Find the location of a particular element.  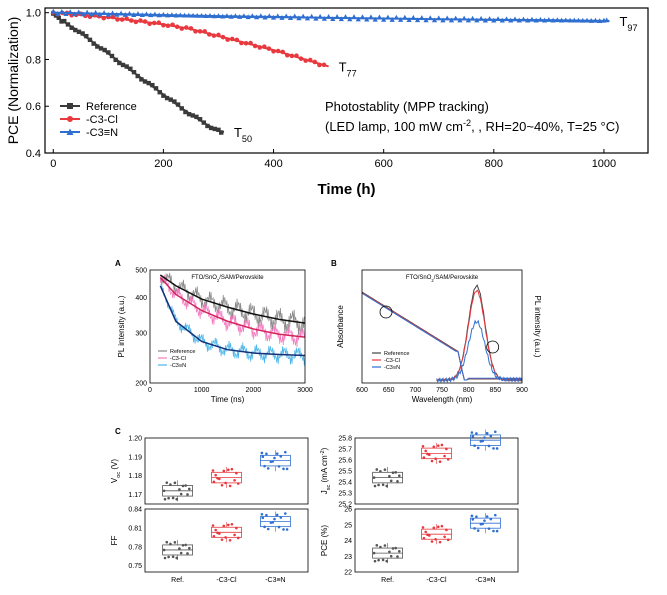

boxplot-frame is located at coordinates (436, 471).